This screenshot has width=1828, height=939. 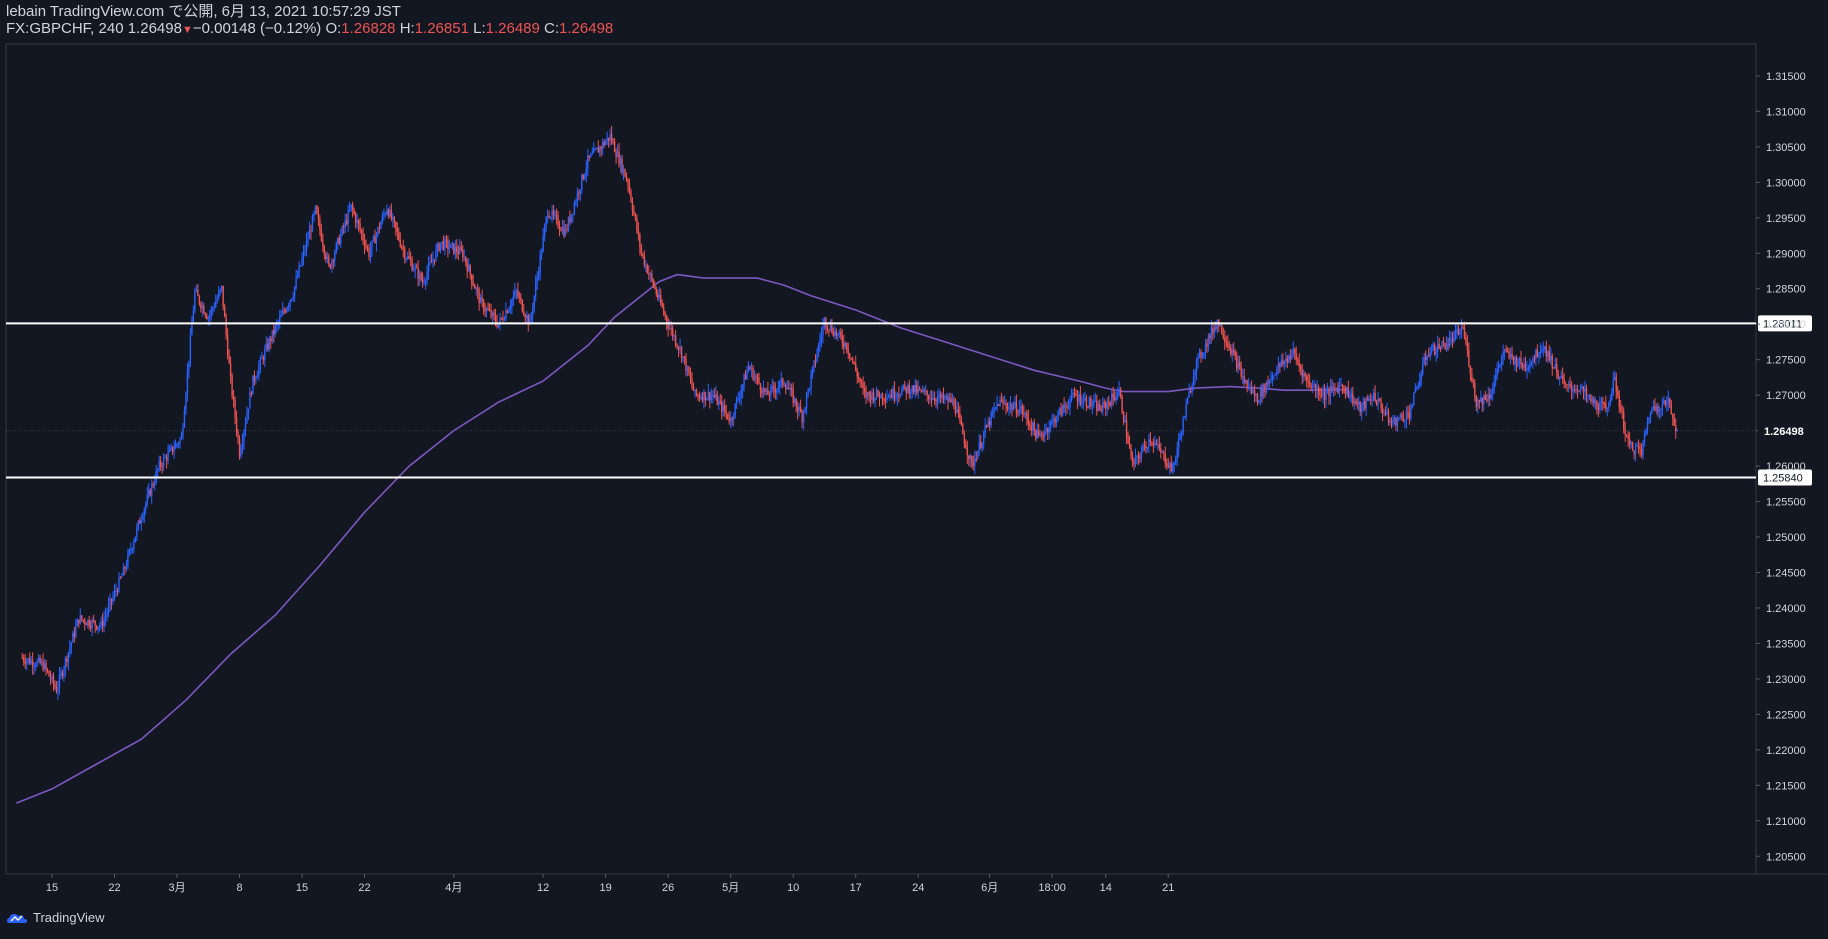 What do you see at coordinates (1786, 503) in the screenshot?
I see `price-tick-label: 1.25500` at bounding box center [1786, 503].